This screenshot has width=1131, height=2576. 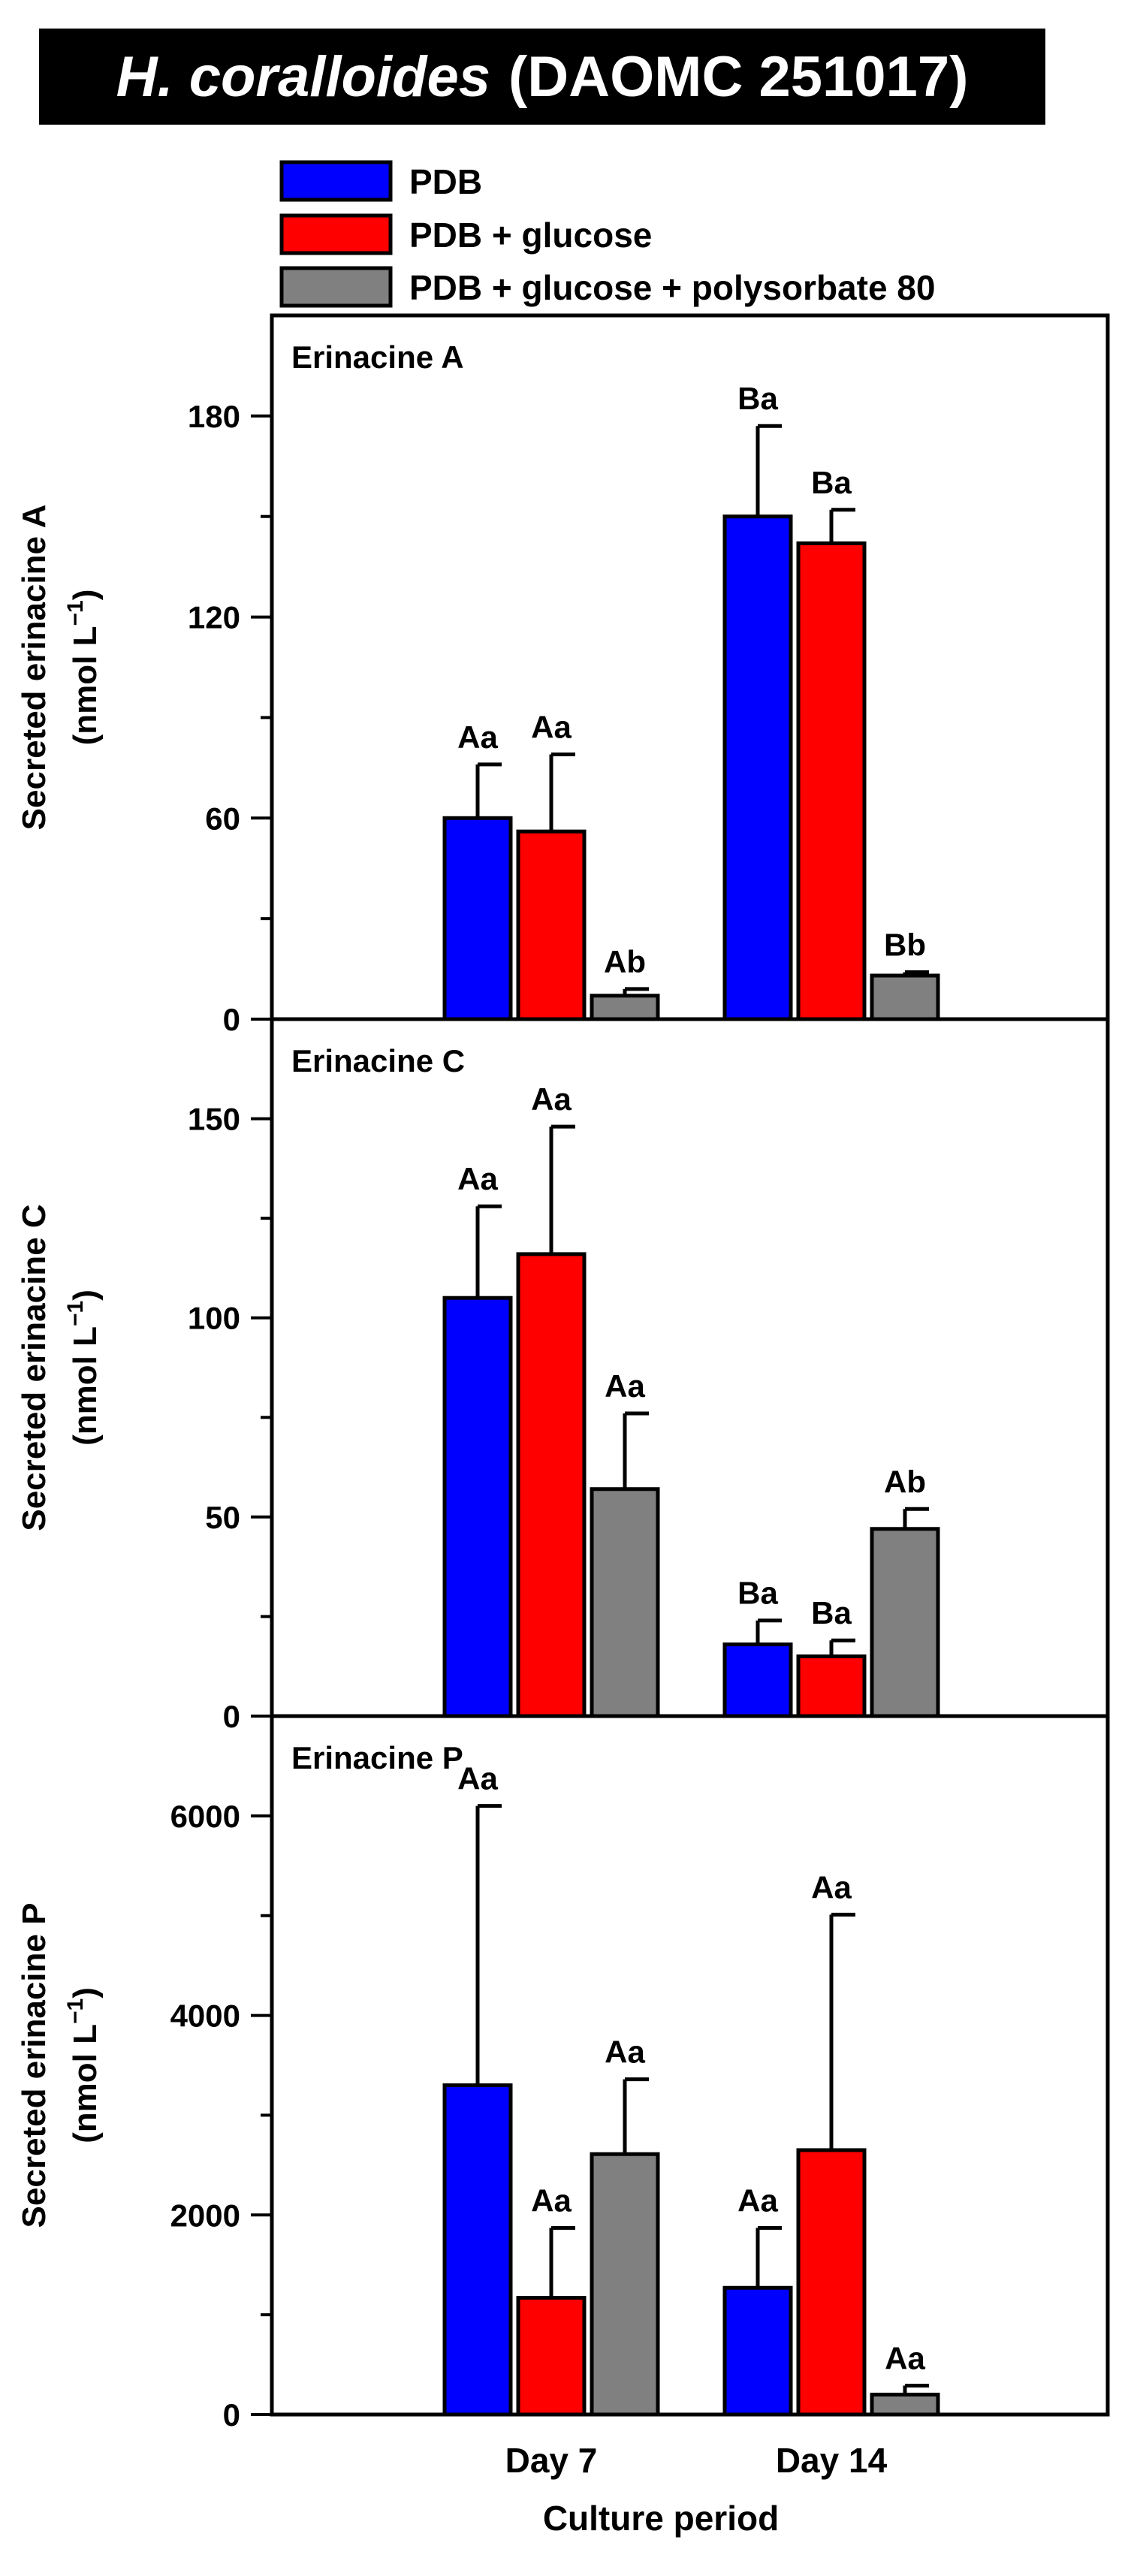 What do you see at coordinates (445, 181) in the screenshot?
I see `legend-label-1: PDB` at bounding box center [445, 181].